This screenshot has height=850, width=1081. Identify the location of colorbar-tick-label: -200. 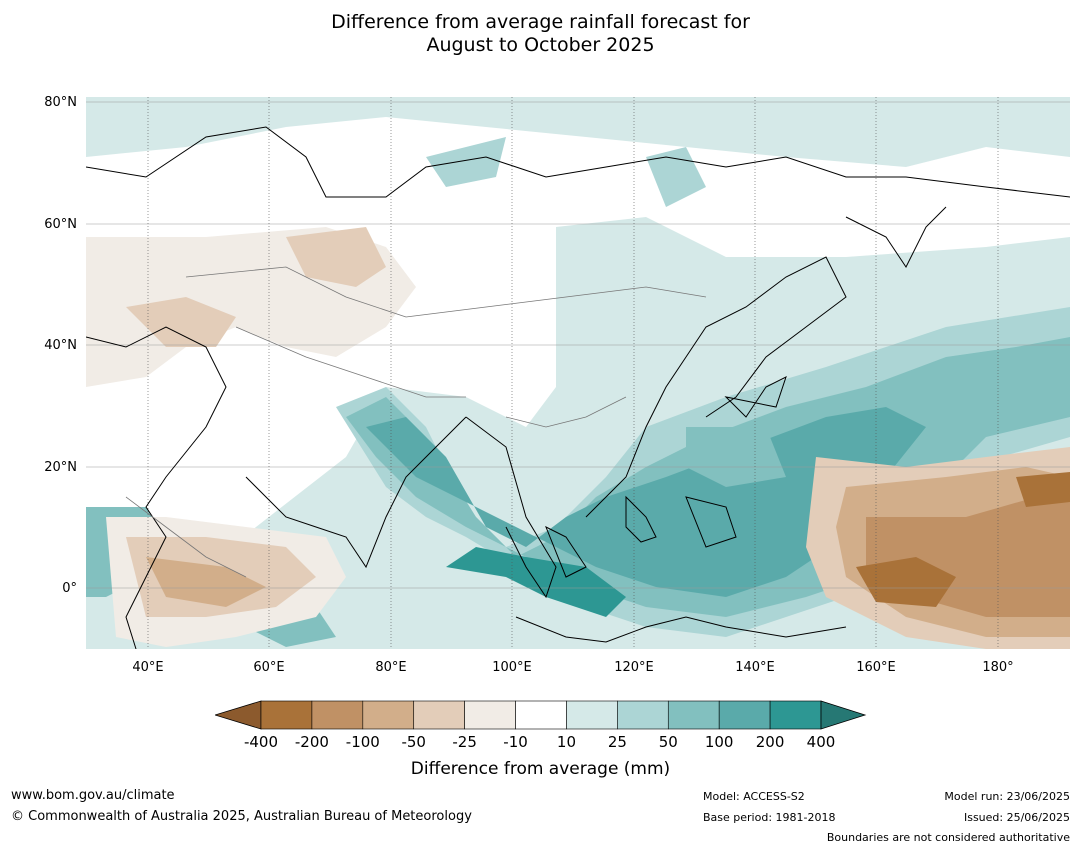
(311, 742).